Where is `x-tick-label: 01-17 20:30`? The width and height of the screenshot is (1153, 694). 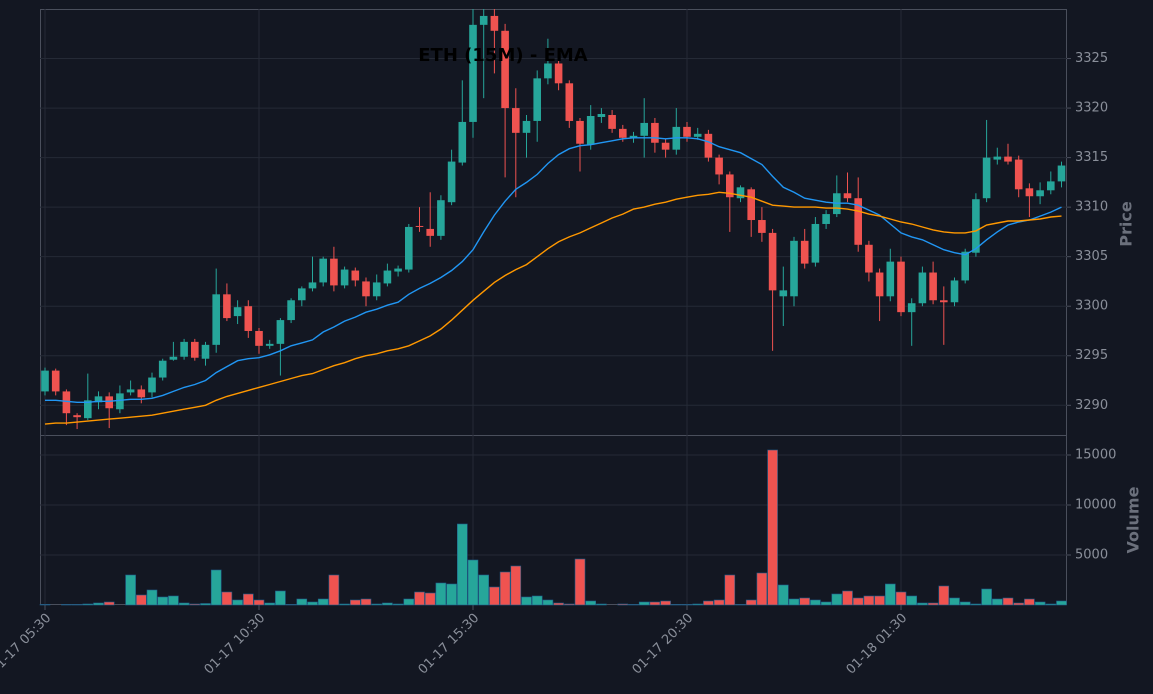 x-tick-label: 01-17 20:30 is located at coordinates (663, 644).